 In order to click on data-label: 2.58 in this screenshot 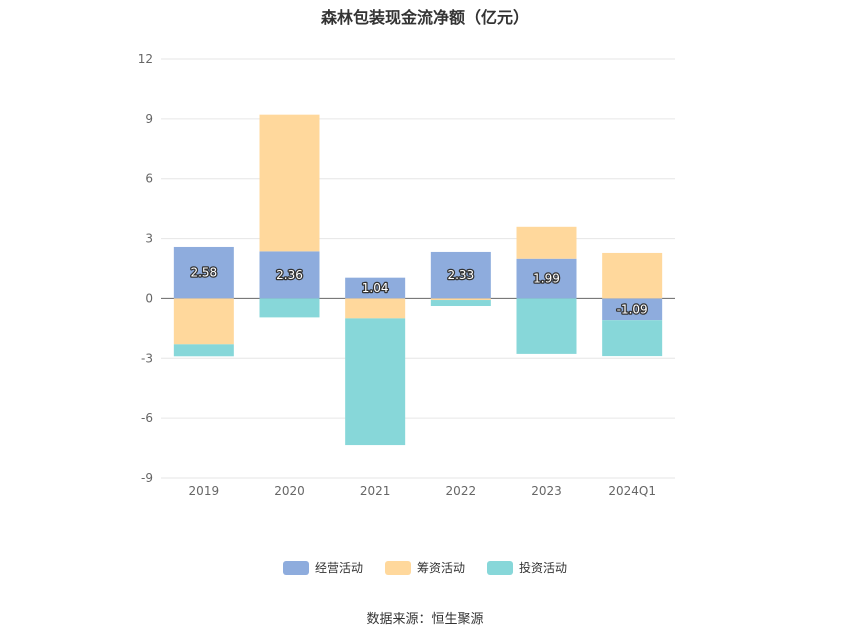, I will do `click(203, 273)`.